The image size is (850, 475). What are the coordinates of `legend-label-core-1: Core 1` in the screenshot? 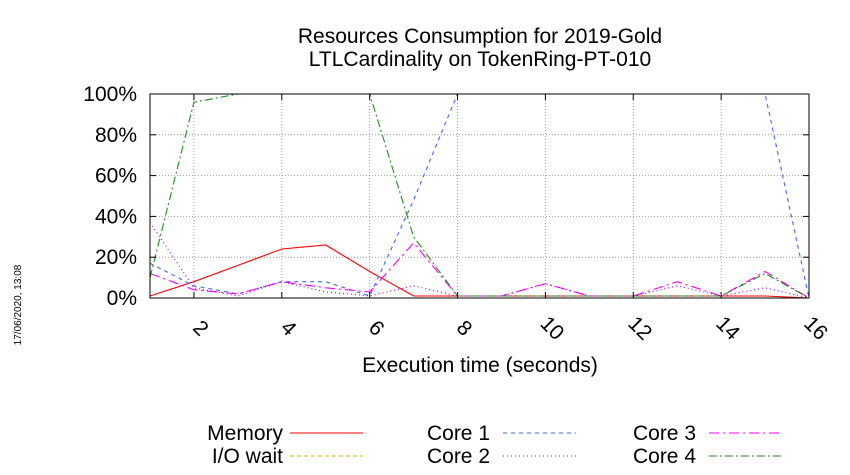 It's located at (458, 433).